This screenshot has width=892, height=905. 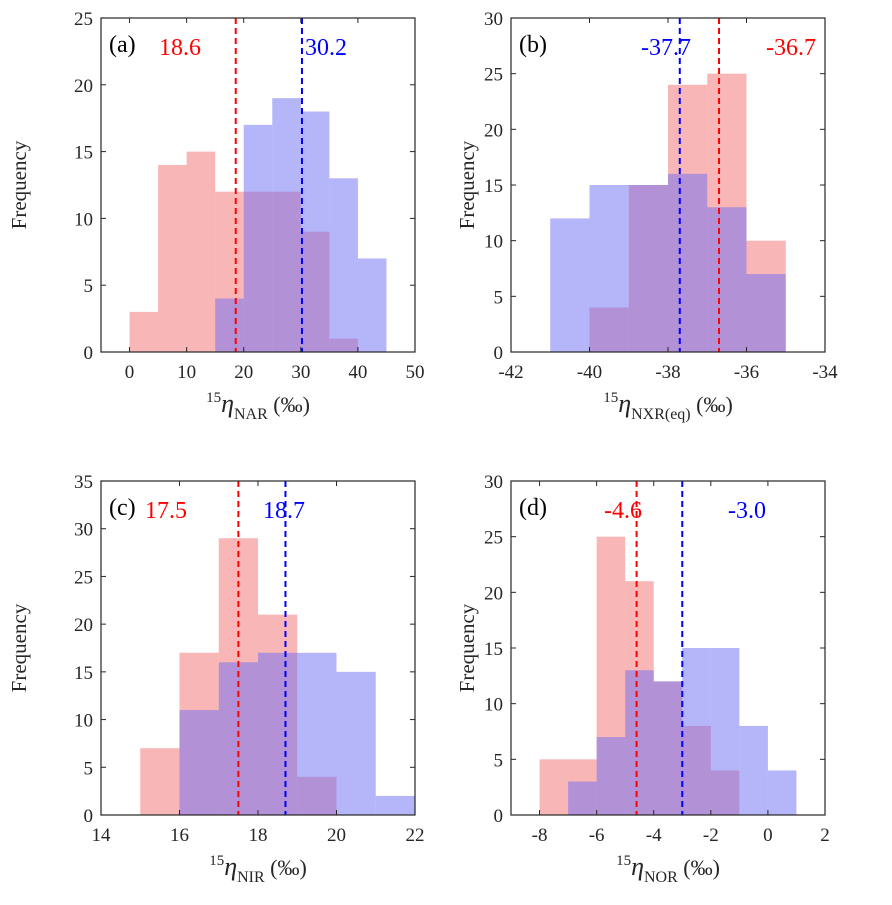 What do you see at coordinates (825, 372) in the screenshot?
I see `x-tick-label: -34` at bounding box center [825, 372].